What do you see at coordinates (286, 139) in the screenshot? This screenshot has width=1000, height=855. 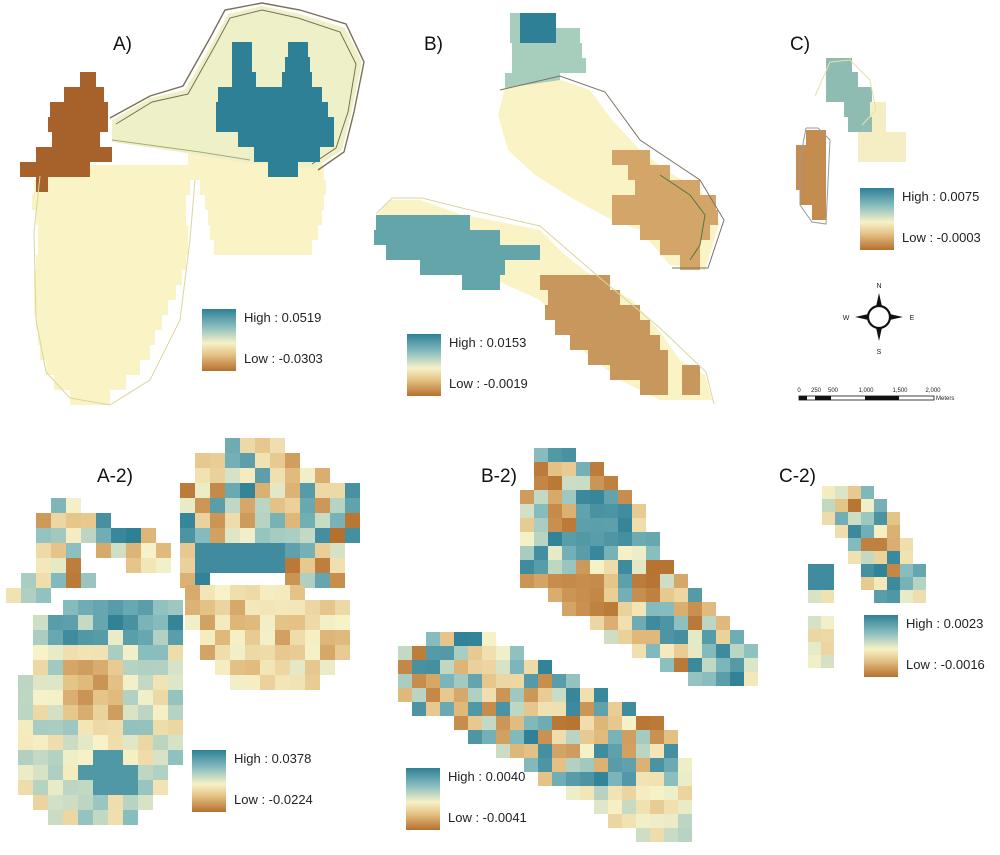 I see `zone-high` at bounding box center [286, 139].